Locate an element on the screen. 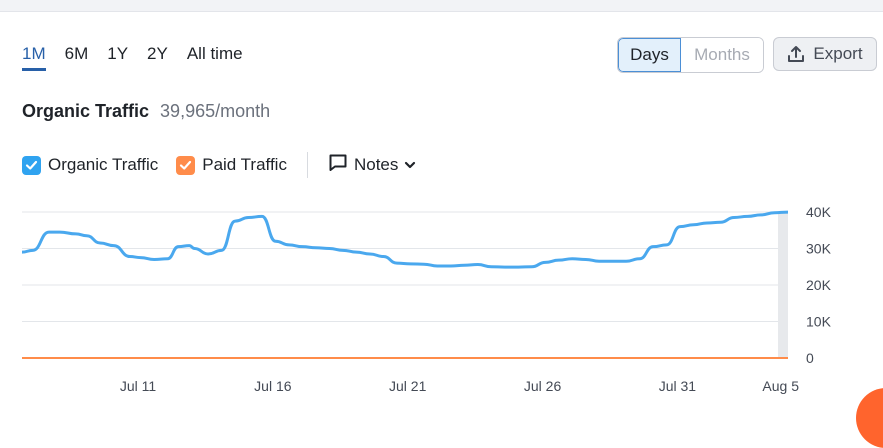 The height and width of the screenshot is (448, 883). organic-checkbox-icon is located at coordinates (31, 165).